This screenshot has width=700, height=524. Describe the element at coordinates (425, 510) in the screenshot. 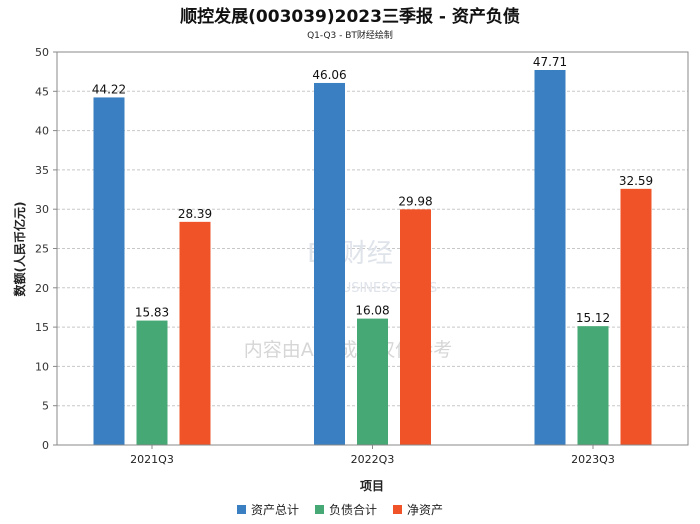

I see `legend-label: 净资产` at that location.